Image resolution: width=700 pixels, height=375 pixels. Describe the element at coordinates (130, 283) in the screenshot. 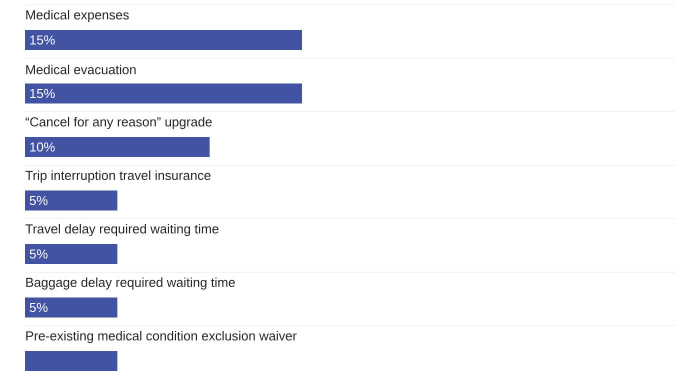

I see `y-tick-label: Baggage delay required waiting time` at that location.